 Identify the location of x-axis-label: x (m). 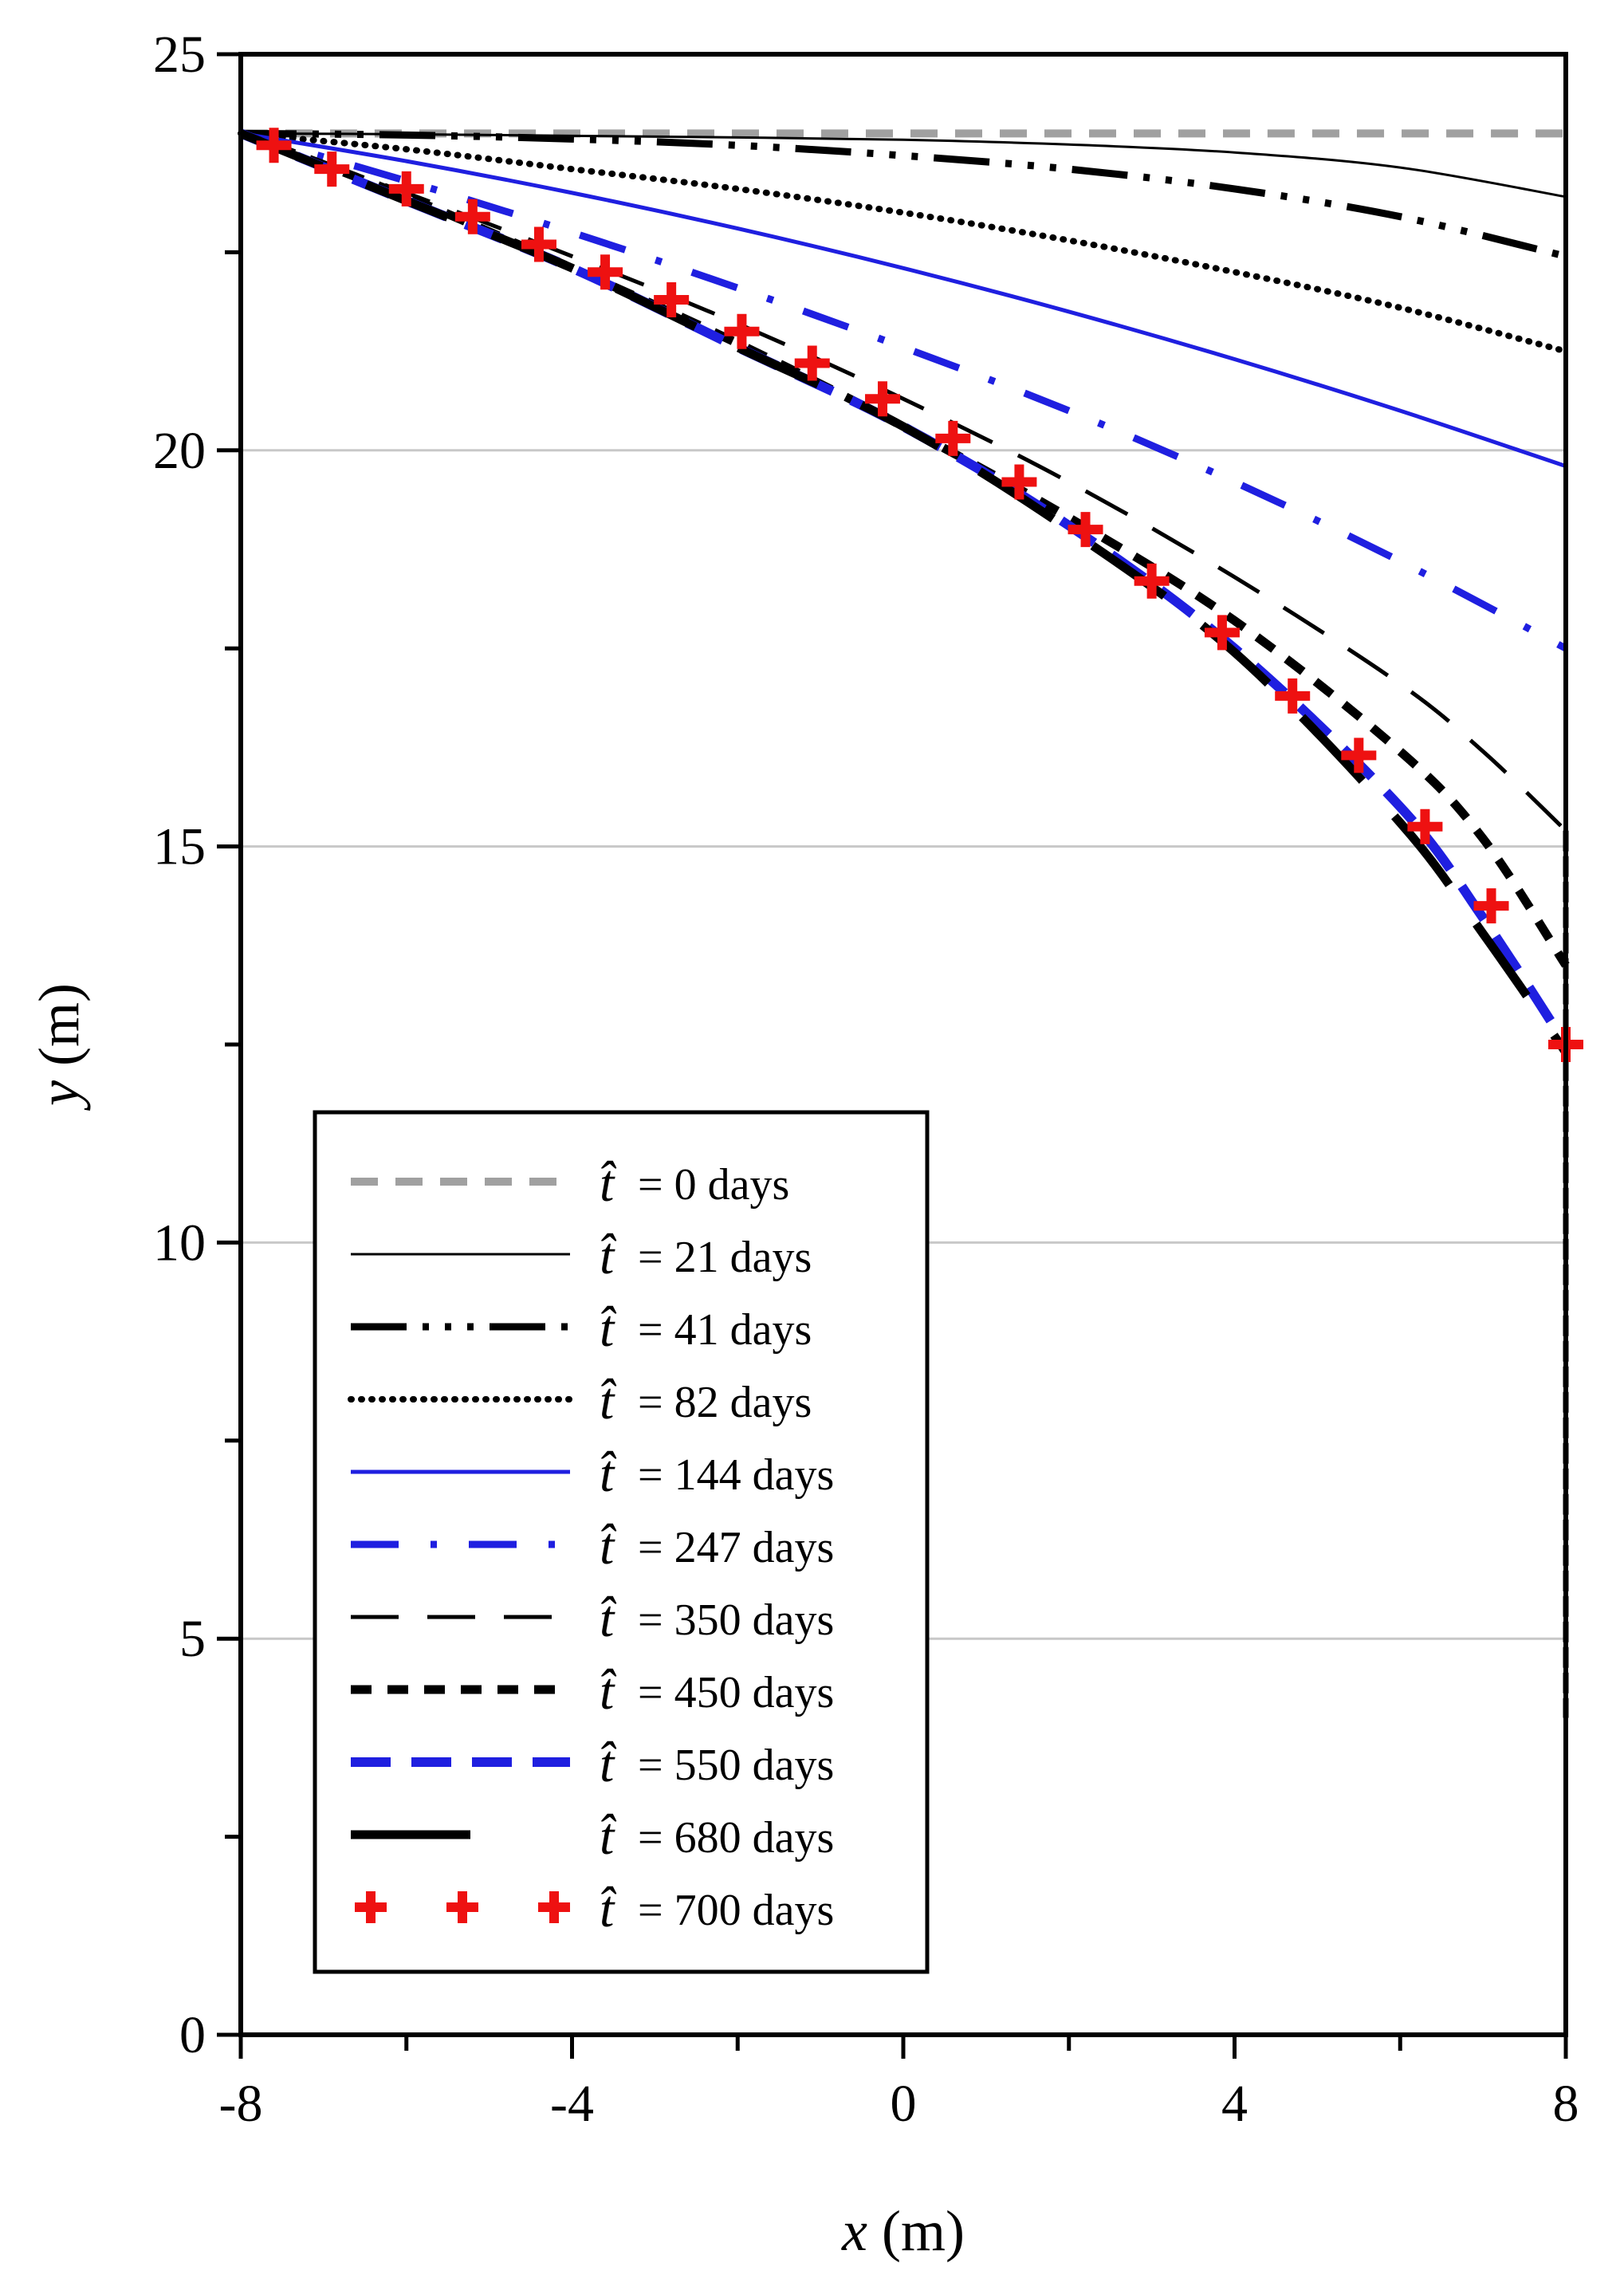
(903, 2231).